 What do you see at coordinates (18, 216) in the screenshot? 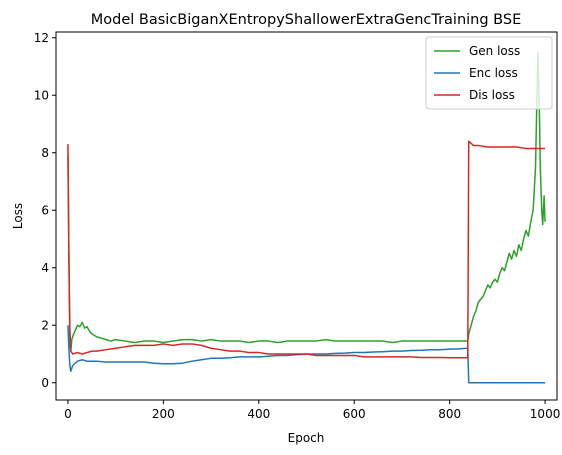
I see `y-axis-label: Loss` at bounding box center [18, 216].